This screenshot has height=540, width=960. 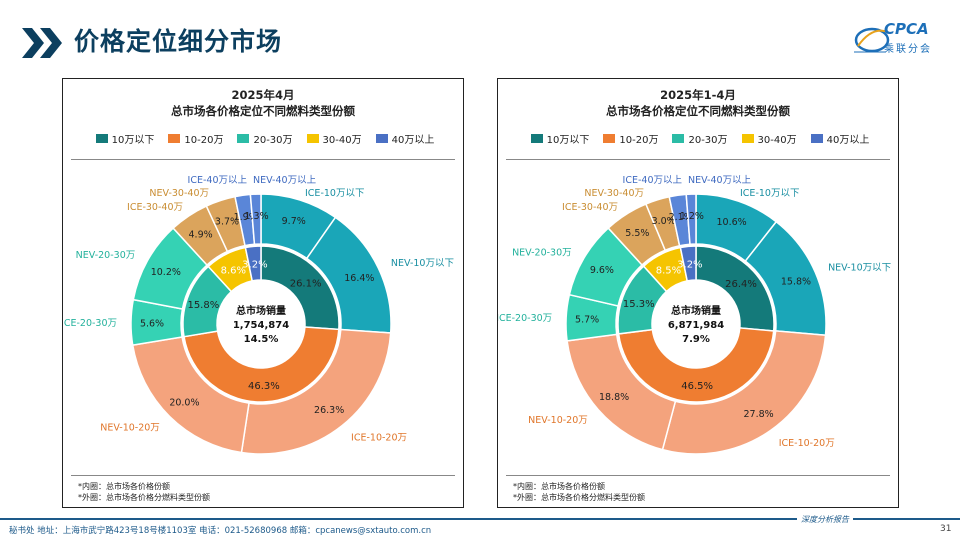 What do you see at coordinates (261, 339) in the screenshot?
I see `center-growth: 14.5%` at bounding box center [261, 339].